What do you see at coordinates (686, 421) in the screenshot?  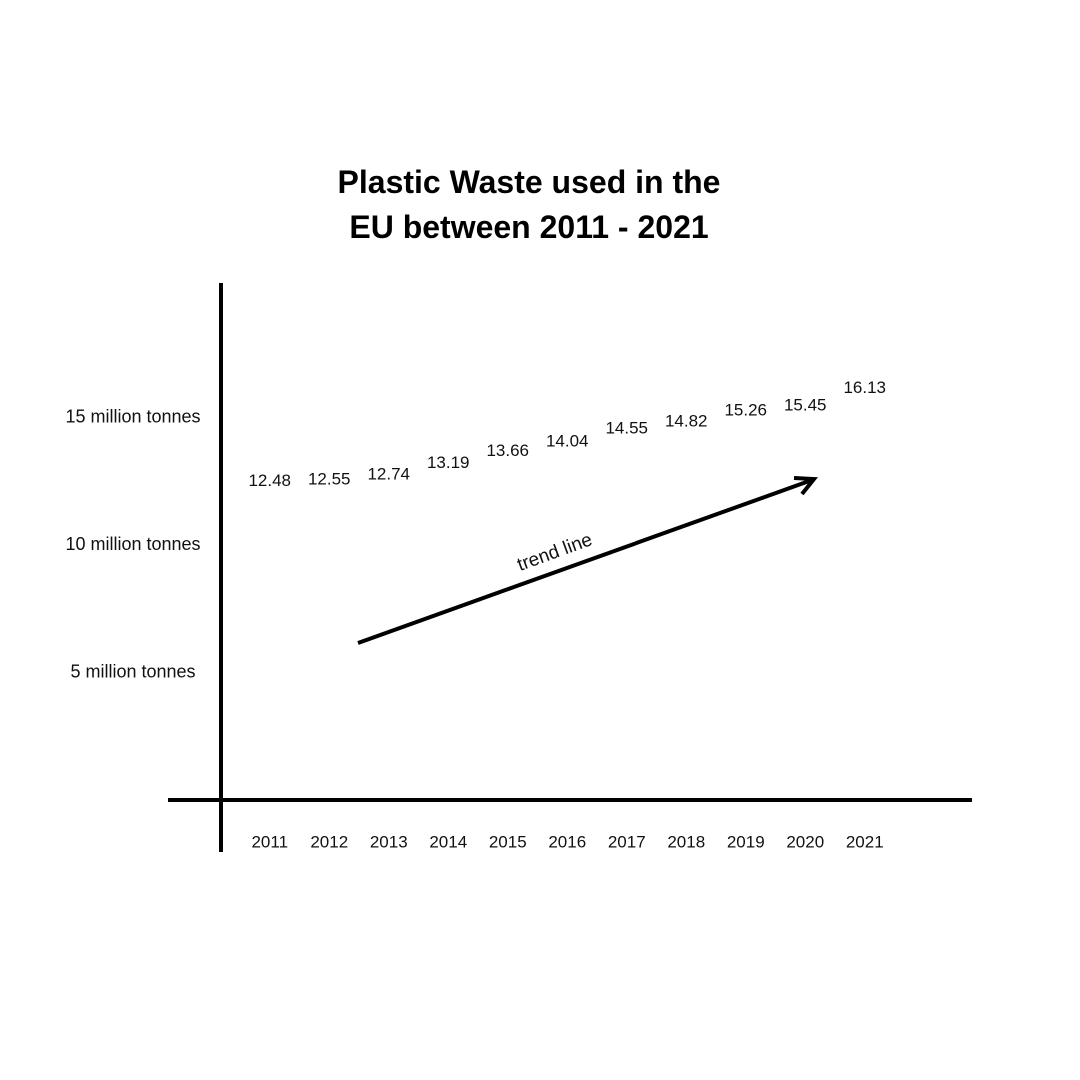 I see `data-label: 14.82` at bounding box center [686, 421].